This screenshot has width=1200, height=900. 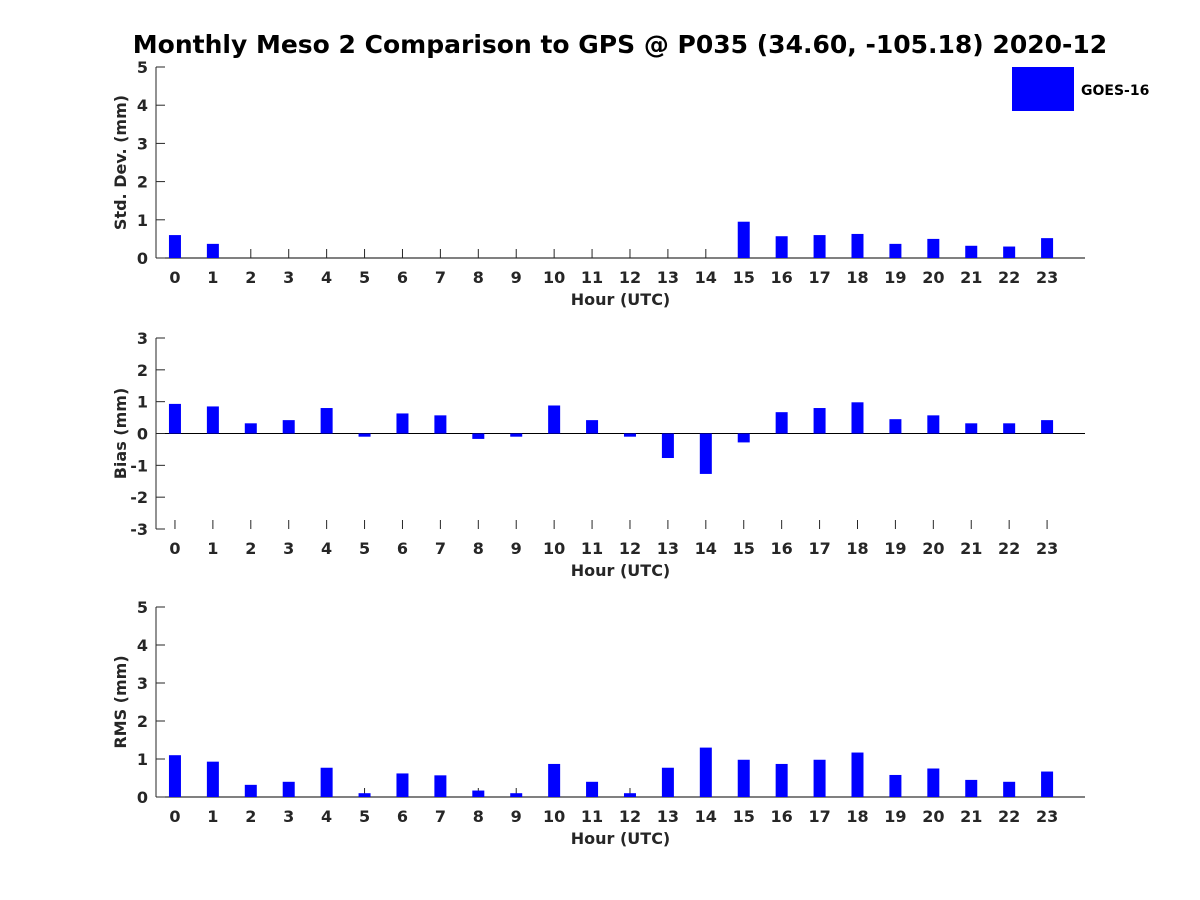 What do you see at coordinates (895, 277) in the screenshot?
I see `x-tick-label: 19` at bounding box center [895, 277].